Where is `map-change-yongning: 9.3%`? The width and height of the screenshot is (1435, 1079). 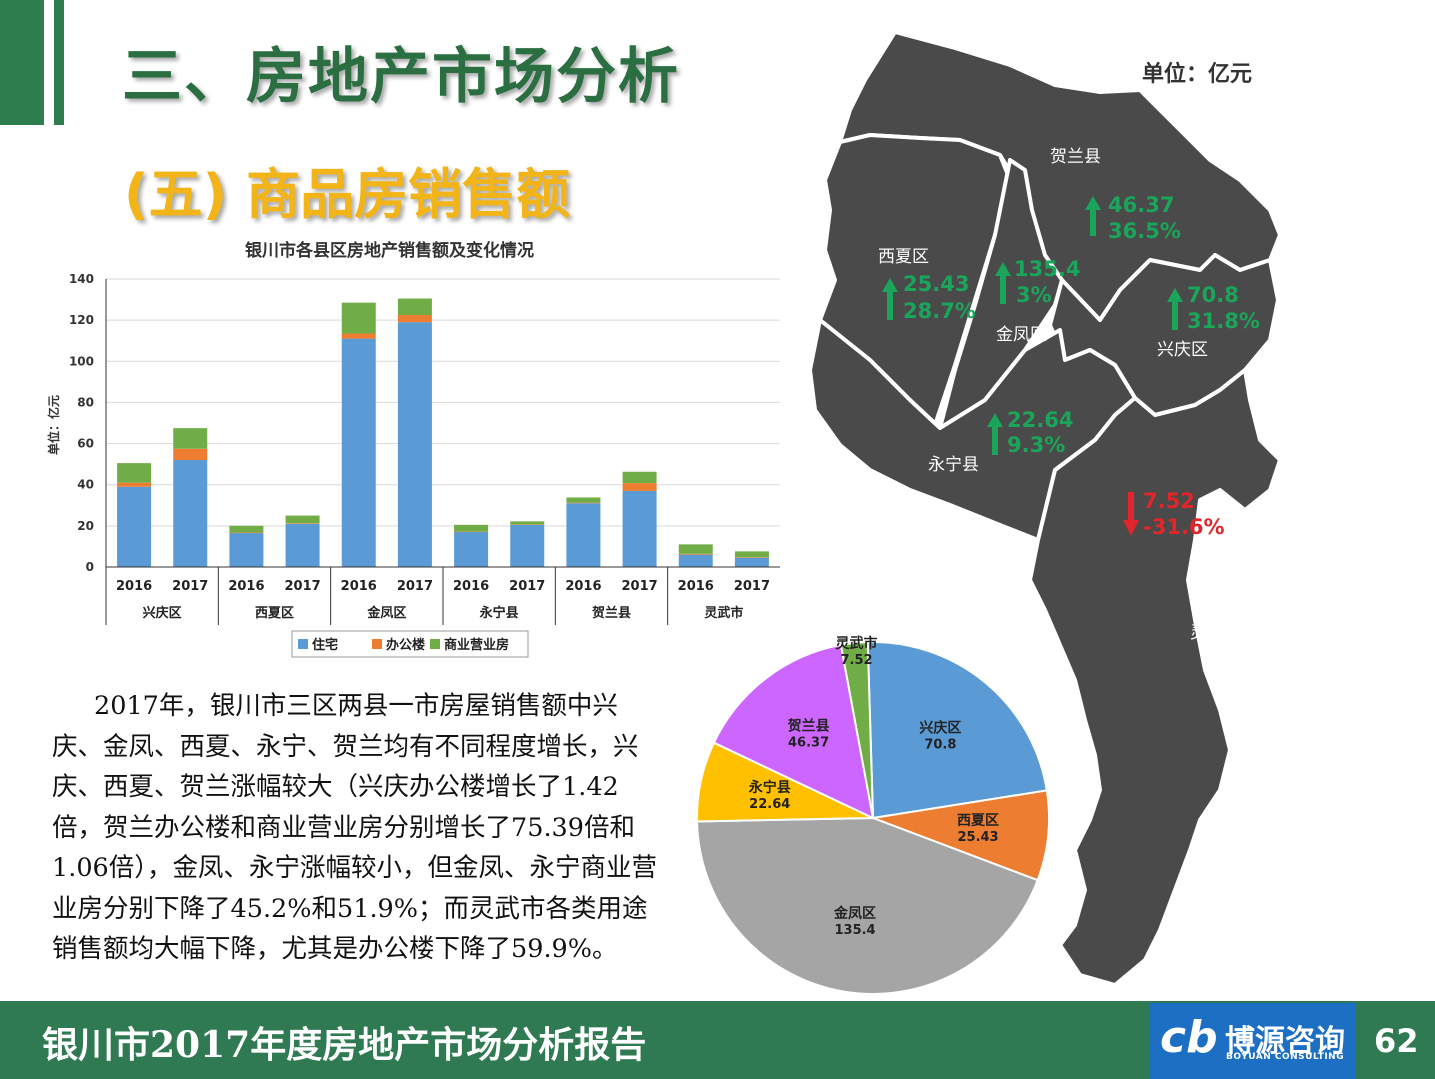 map-change-yongning: 9.3% is located at coordinates (1036, 445).